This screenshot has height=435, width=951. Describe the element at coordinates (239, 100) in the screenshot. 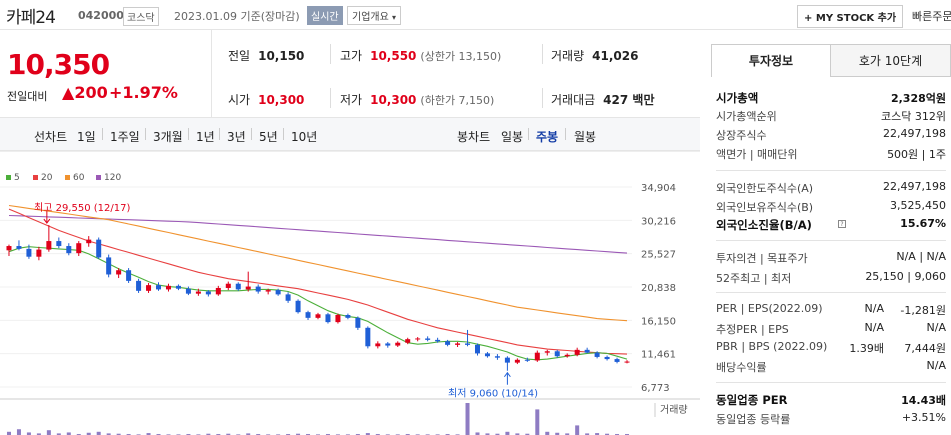

I see `open-label: 시가` at that location.